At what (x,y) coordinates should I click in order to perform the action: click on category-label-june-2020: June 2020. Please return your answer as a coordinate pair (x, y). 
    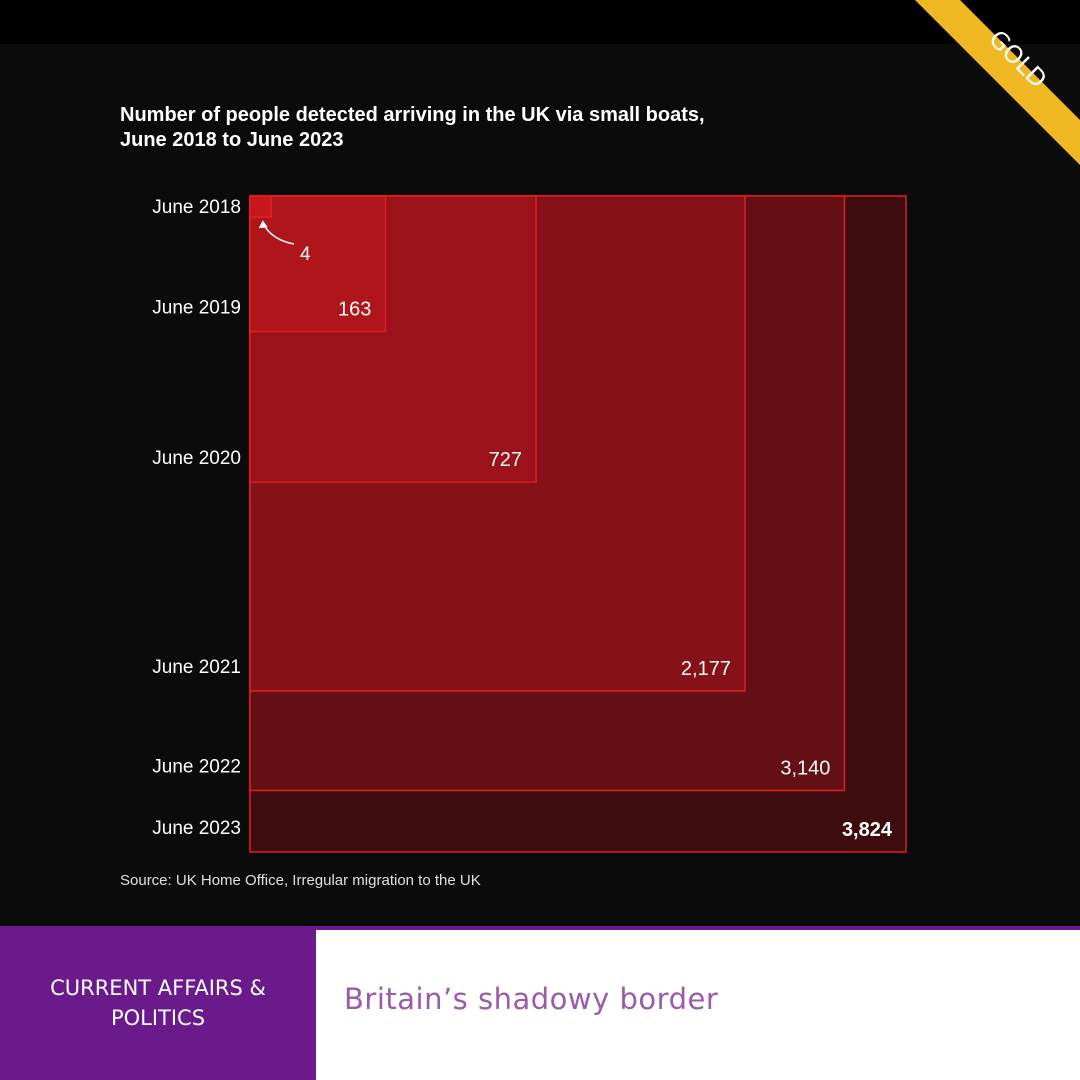
    Looking at the image, I should click on (196, 458).